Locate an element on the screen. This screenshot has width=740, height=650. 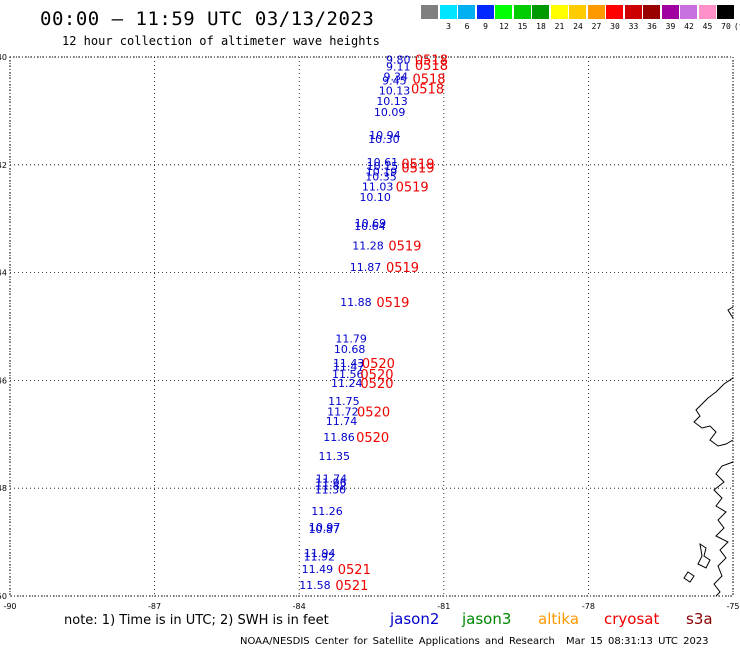
wave-height-value: 10.64 is located at coordinates (370, 226).